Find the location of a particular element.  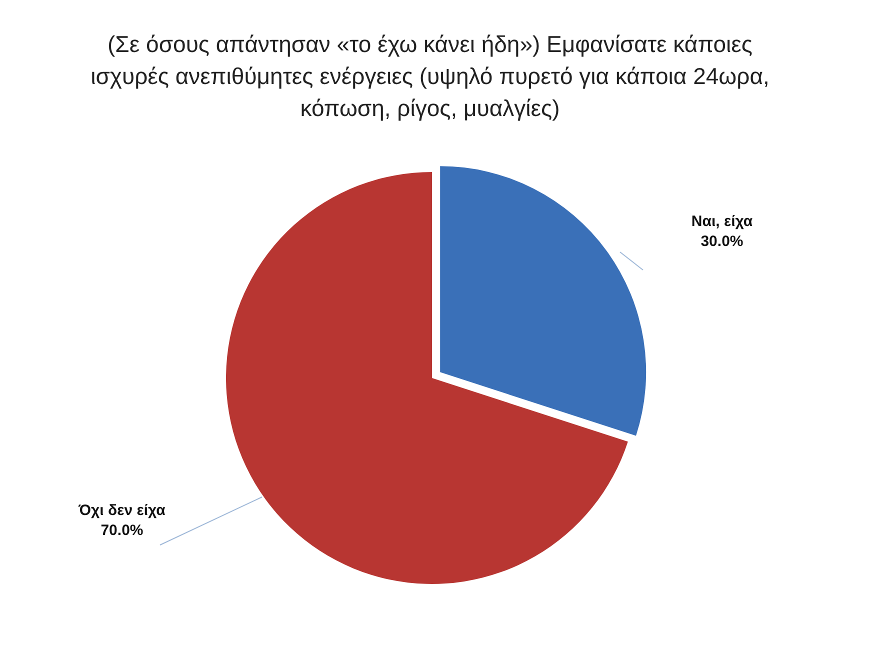

data-label: 30.0% is located at coordinates (722, 241).